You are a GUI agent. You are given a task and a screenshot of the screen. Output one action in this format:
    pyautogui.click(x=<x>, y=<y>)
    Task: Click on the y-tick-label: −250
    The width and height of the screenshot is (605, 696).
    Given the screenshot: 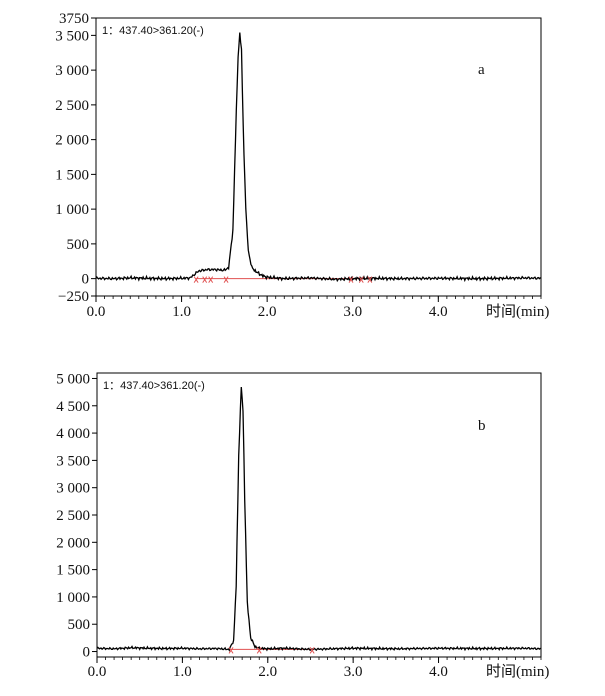 What is the action you would take?
    pyautogui.click(x=73, y=297)
    